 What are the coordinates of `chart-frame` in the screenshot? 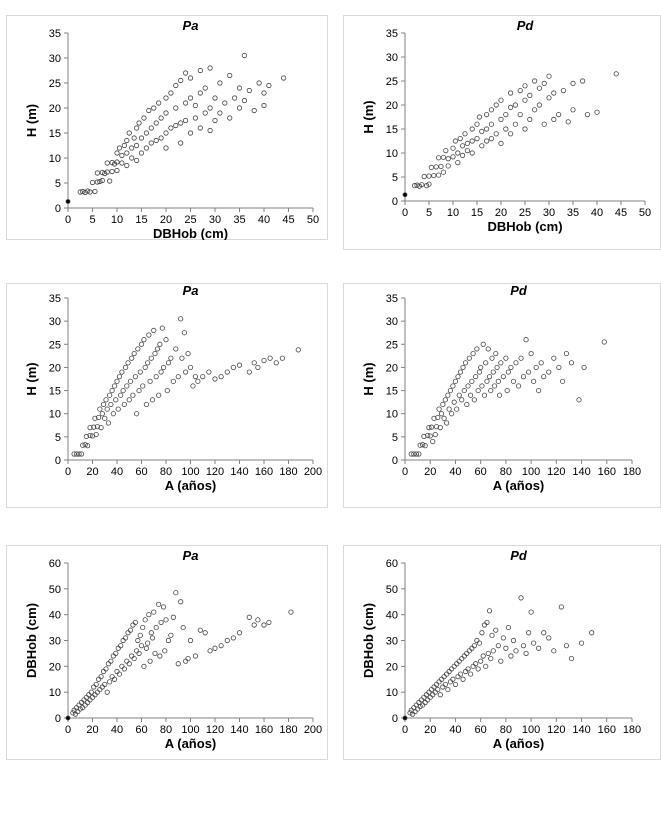 It's located at (167, 652).